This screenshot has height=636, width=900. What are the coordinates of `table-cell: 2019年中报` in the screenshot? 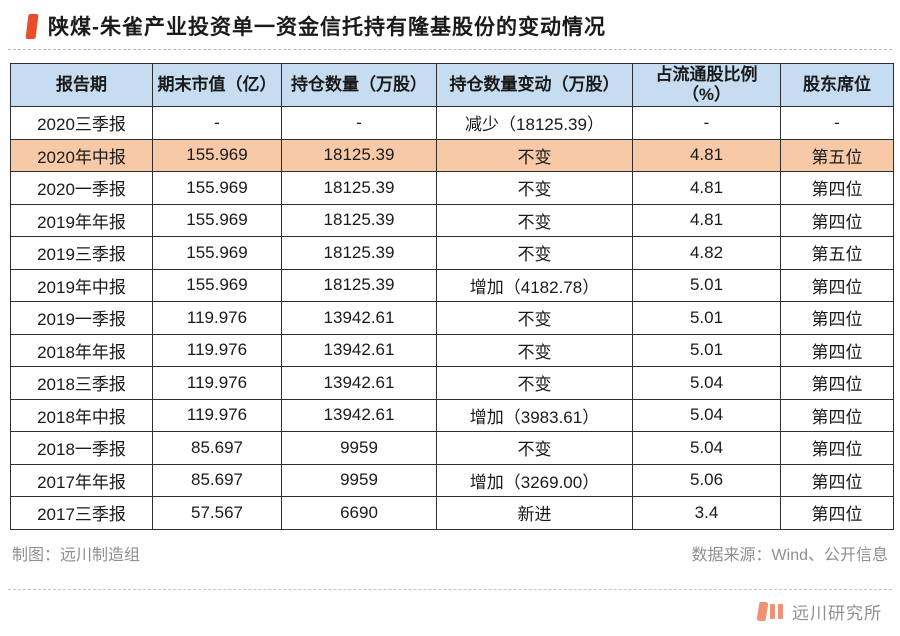 It's located at (81, 285).